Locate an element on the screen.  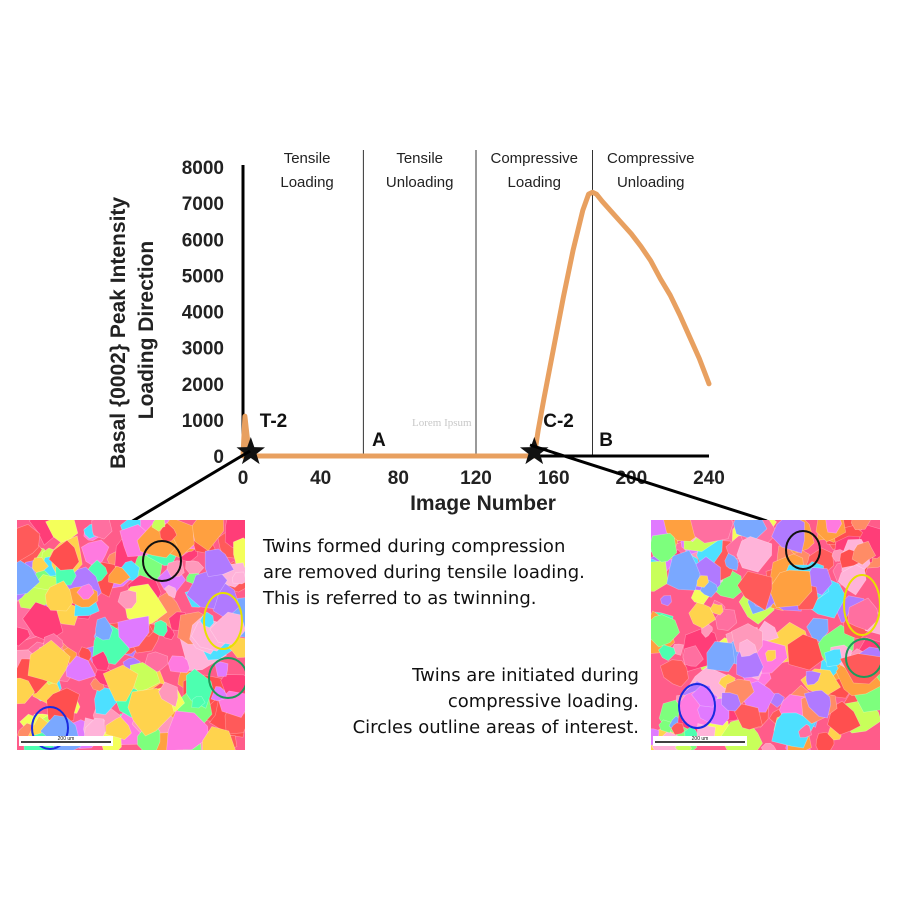
point-label: B is located at coordinates (606, 440).